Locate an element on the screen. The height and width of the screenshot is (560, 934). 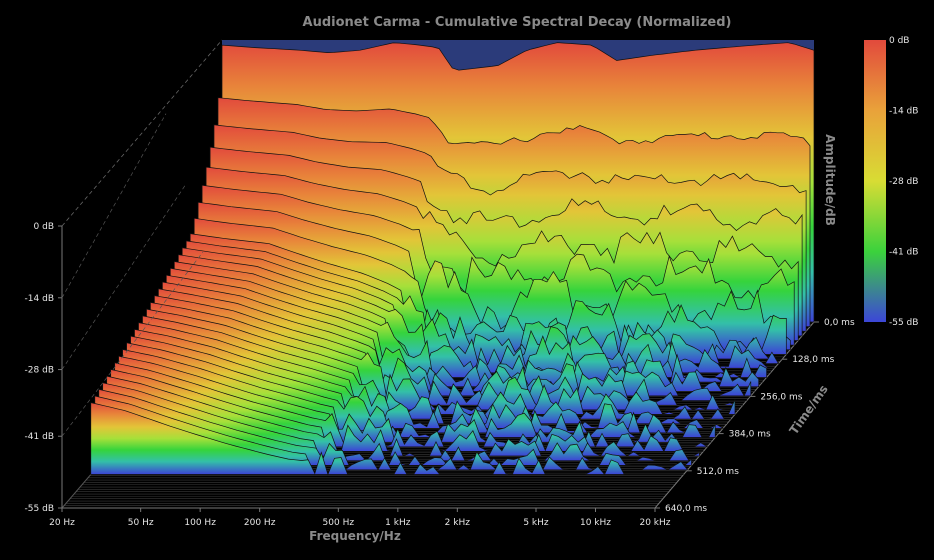
z-axis-title: Time/ms is located at coordinates (809, 409).